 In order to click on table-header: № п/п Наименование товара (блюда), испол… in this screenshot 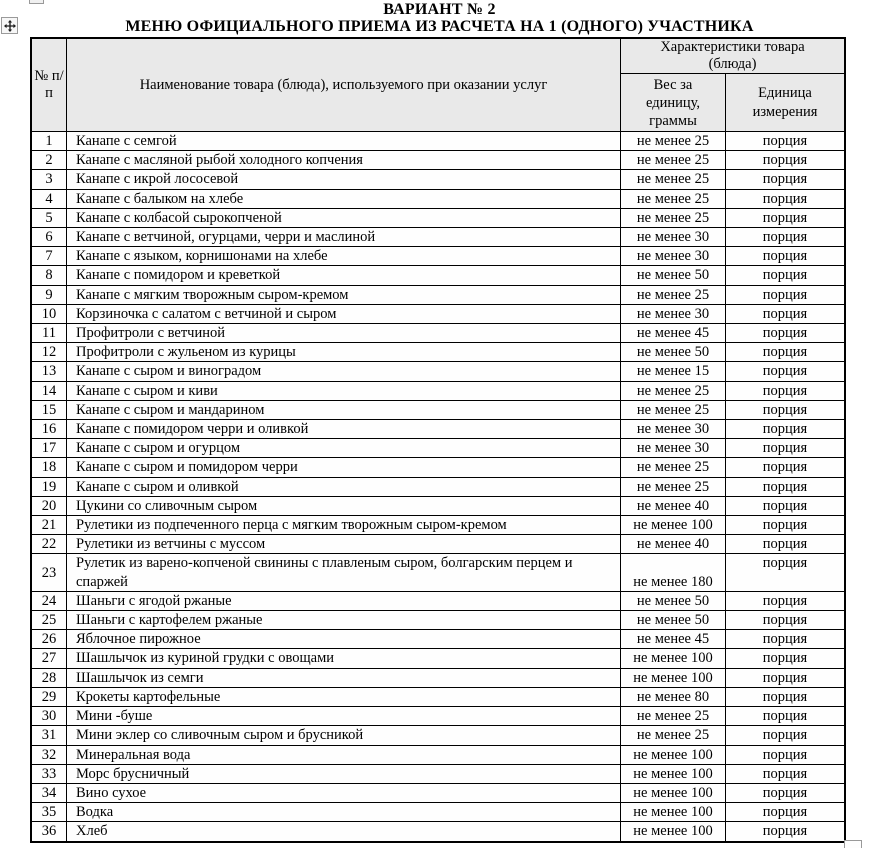, I will do `click(438, 85)`.